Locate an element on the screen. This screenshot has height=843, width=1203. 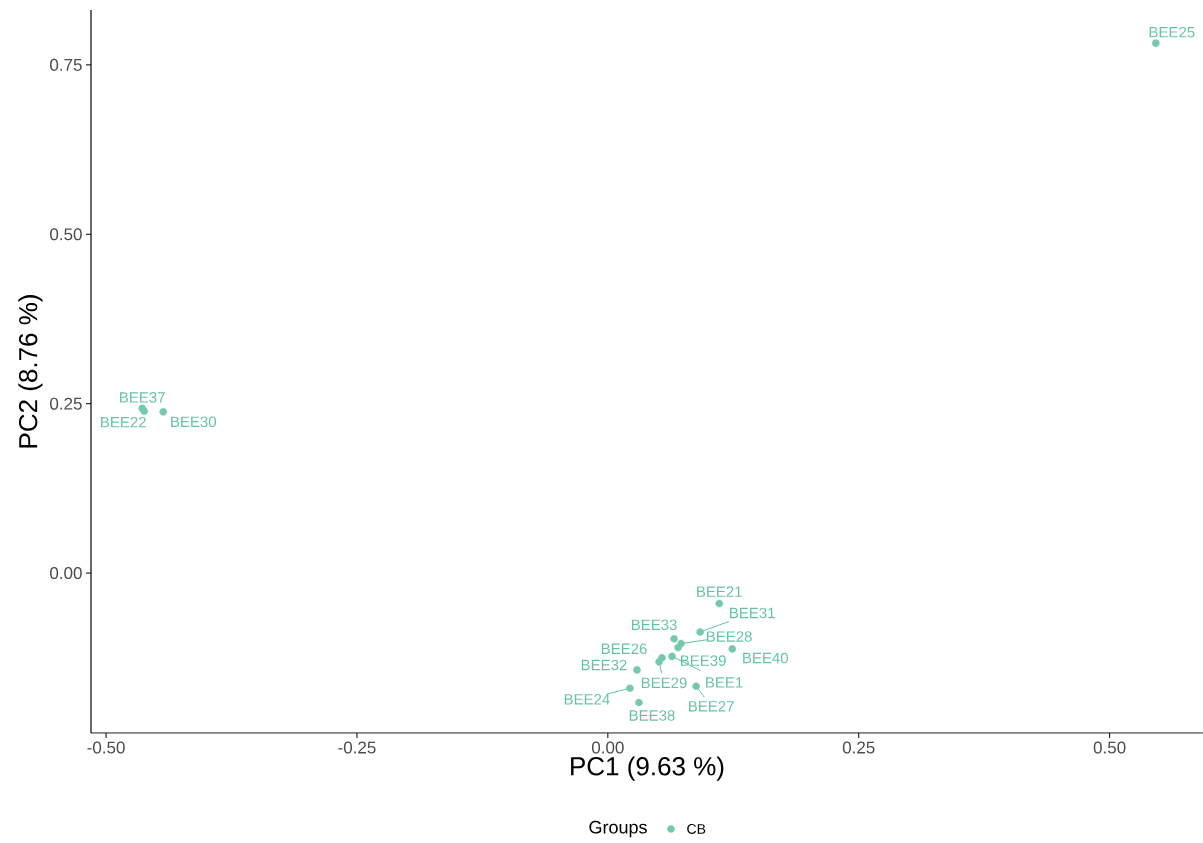
annotation: BEE29 is located at coordinates (664, 683).